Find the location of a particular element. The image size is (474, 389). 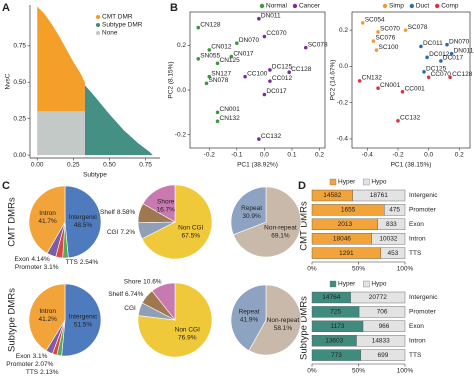

point-label: SC054 is located at coordinates (375, 20).